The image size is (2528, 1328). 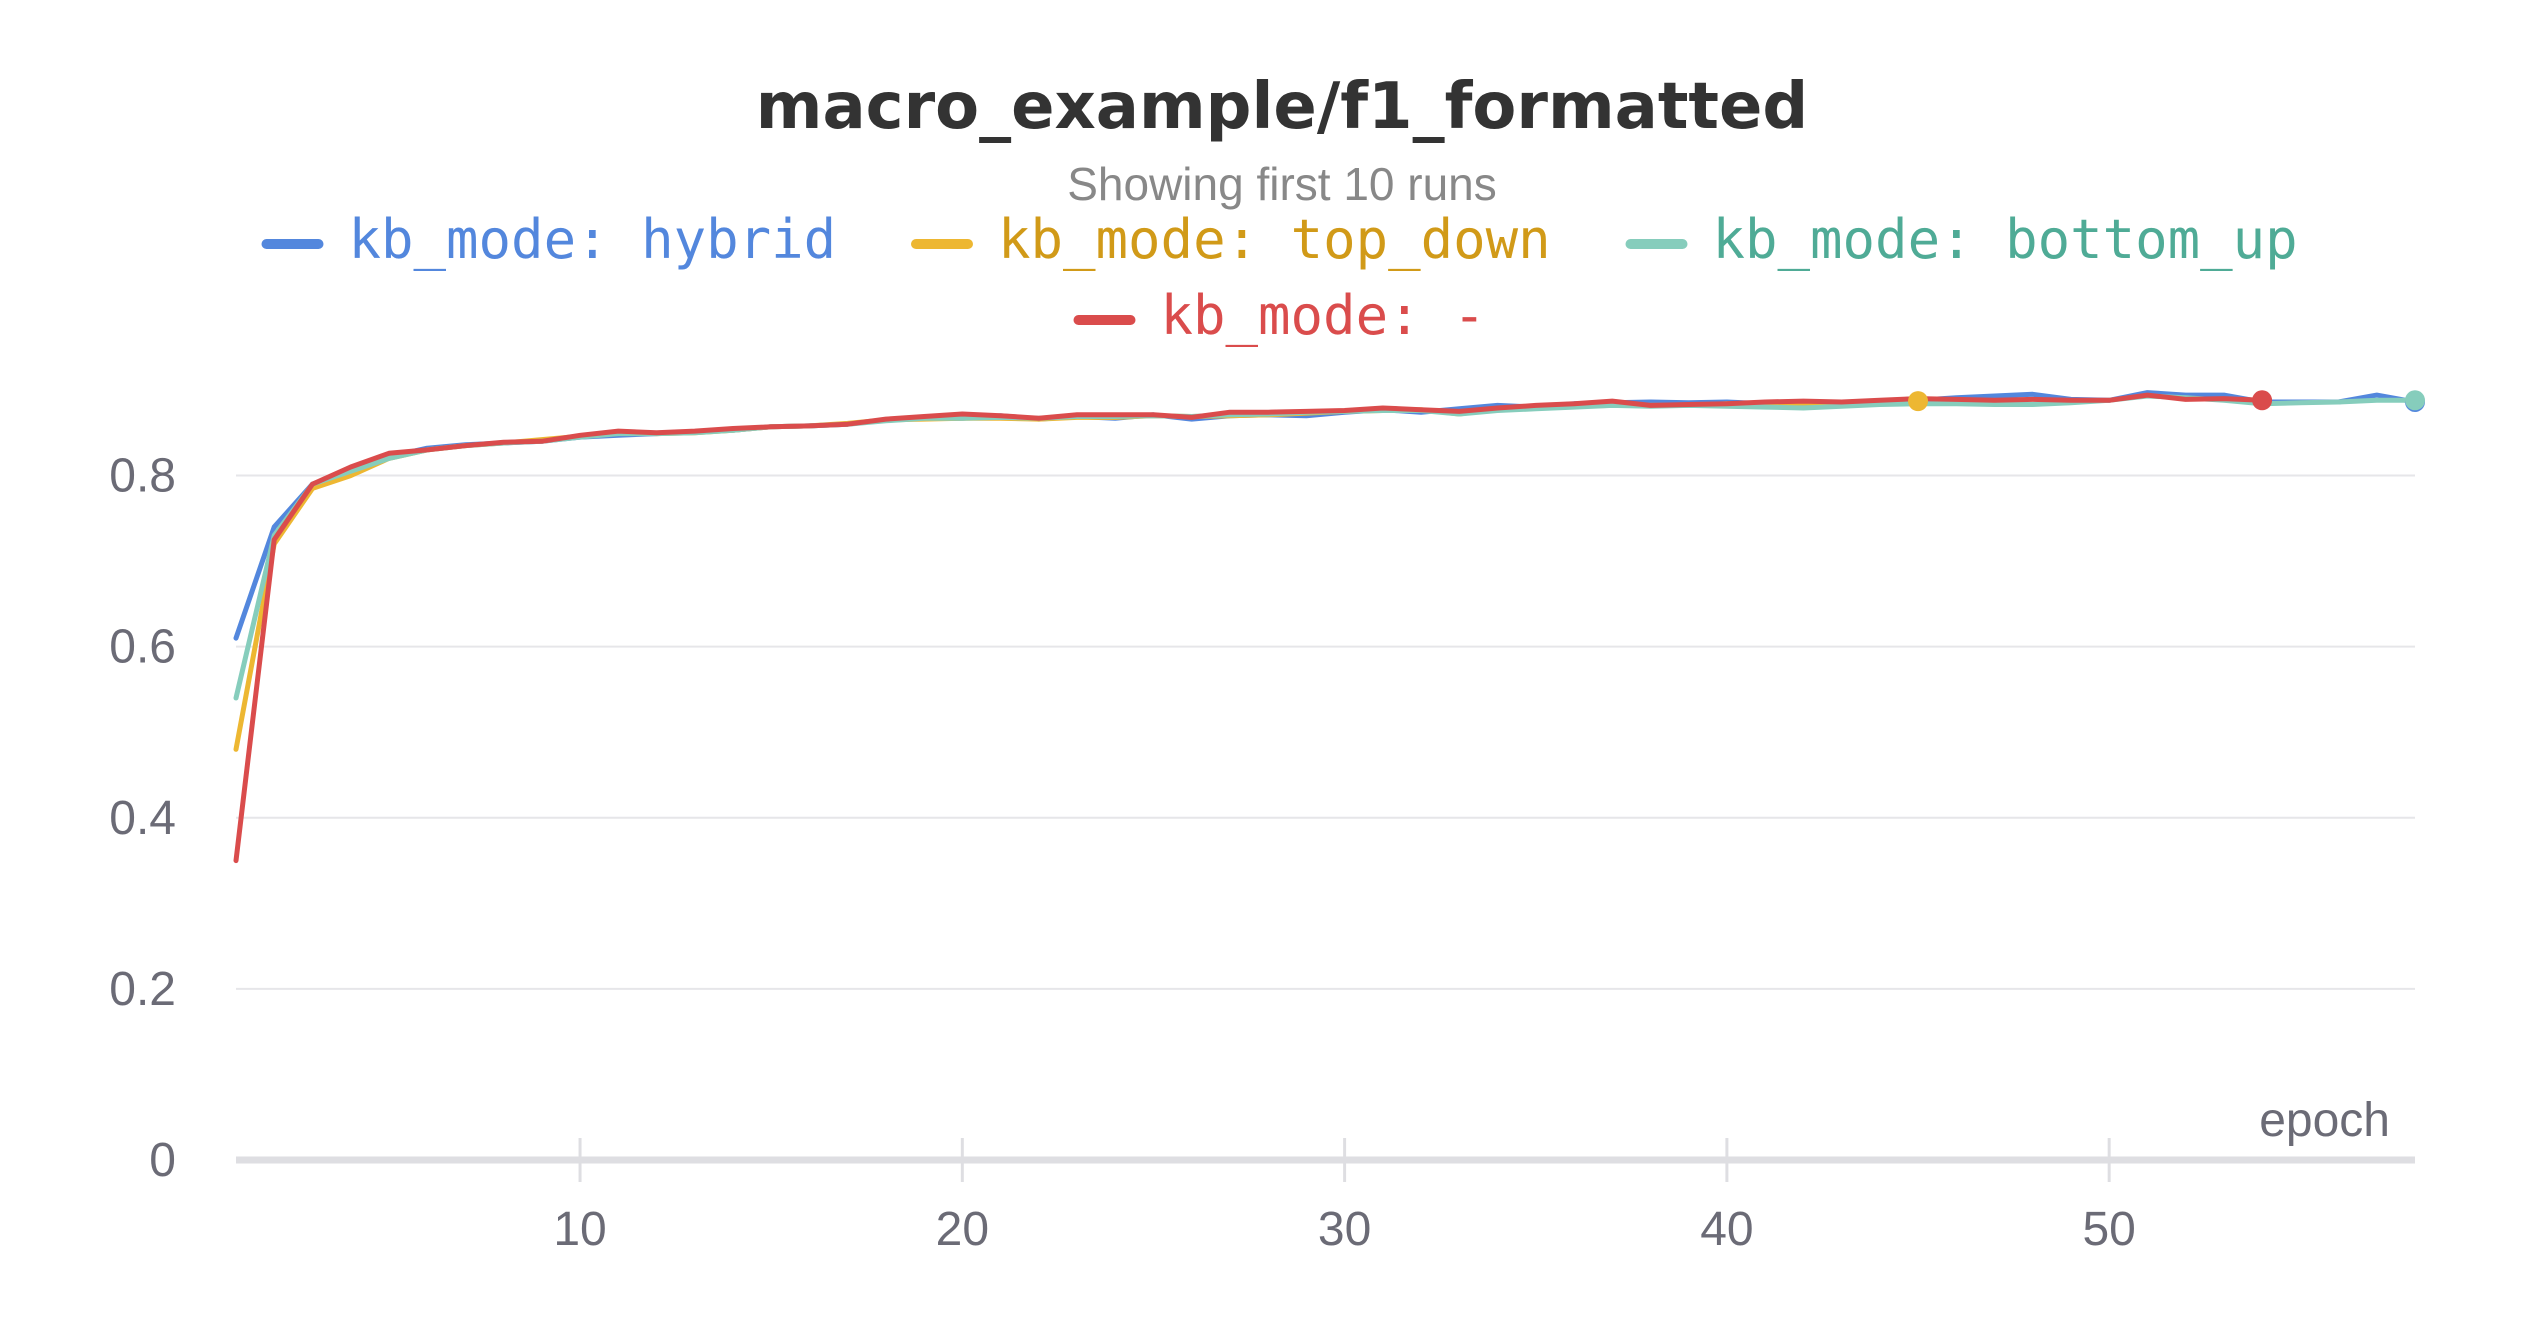 What do you see at coordinates (2324, 1120) in the screenshot?
I see `x-axis-label: epoch` at bounding box center [2324, 1120].